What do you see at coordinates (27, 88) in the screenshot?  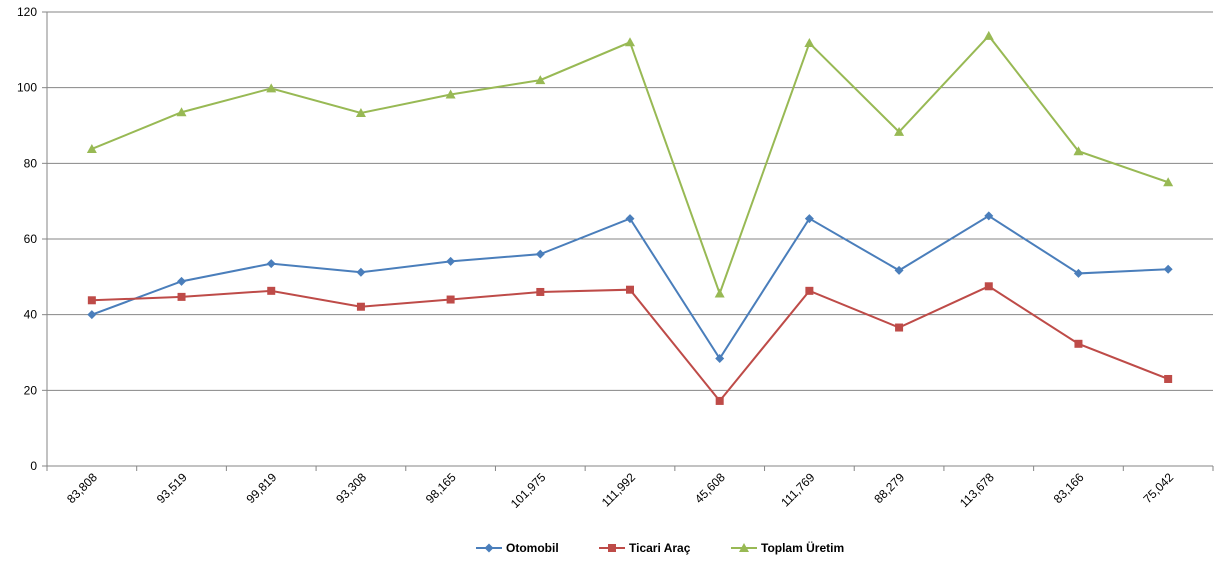 I see `y-tick-label: 100` at bounding box center [27, 88].